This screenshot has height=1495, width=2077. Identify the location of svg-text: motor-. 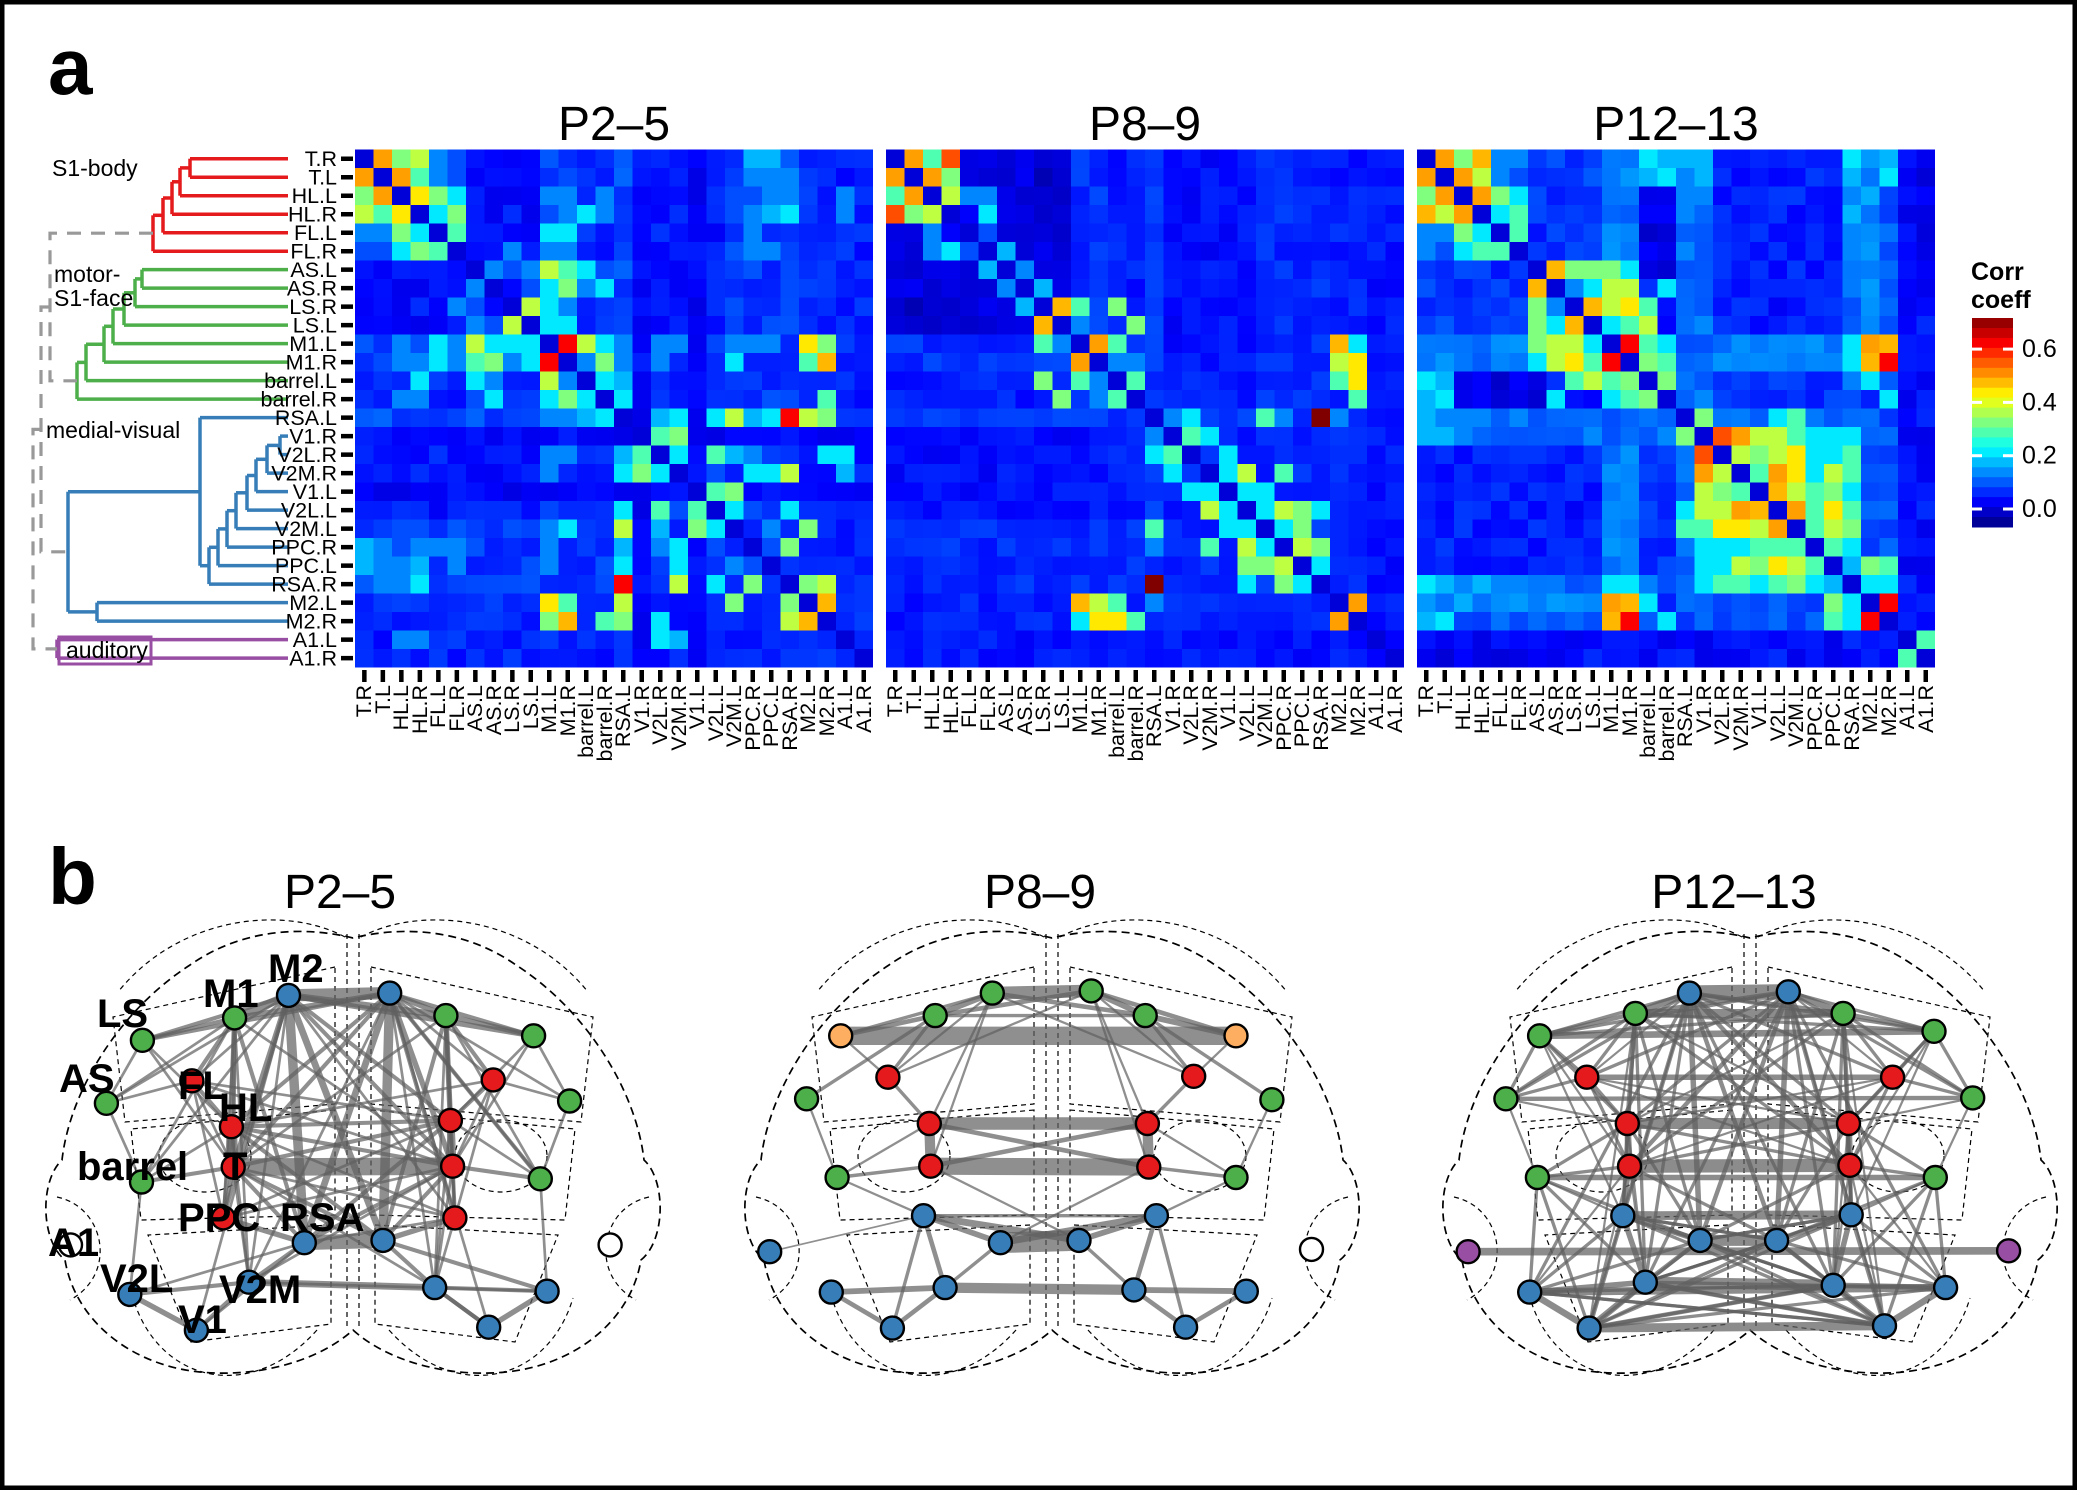
(87, 274).